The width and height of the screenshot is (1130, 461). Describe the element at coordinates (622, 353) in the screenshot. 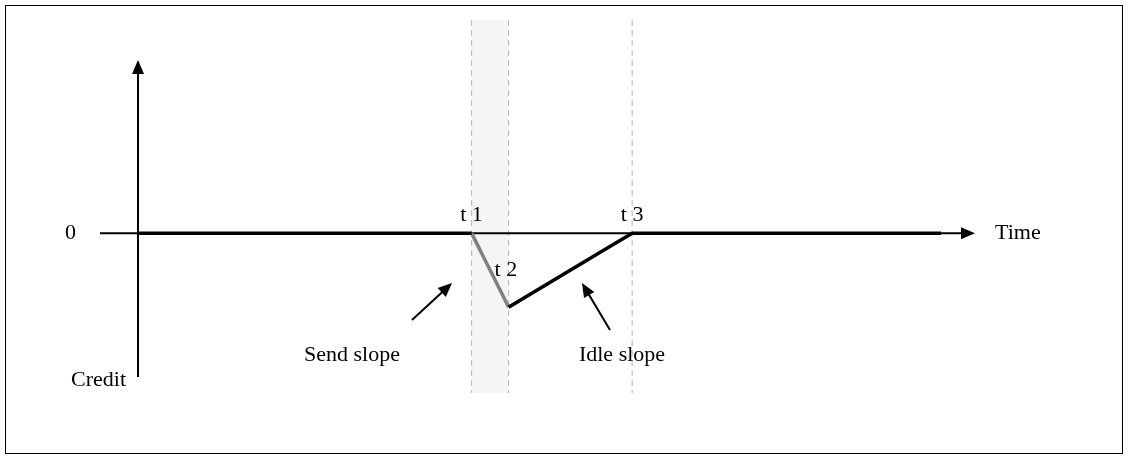

I see `text: Idle slope` at that location.